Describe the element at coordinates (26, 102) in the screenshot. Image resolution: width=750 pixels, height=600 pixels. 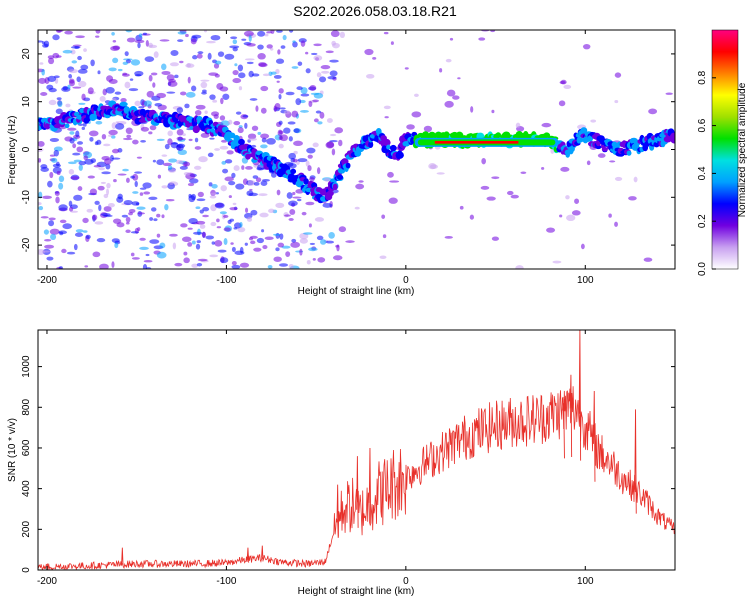
I see `spectrogram-ytick-label: 10` at that location.